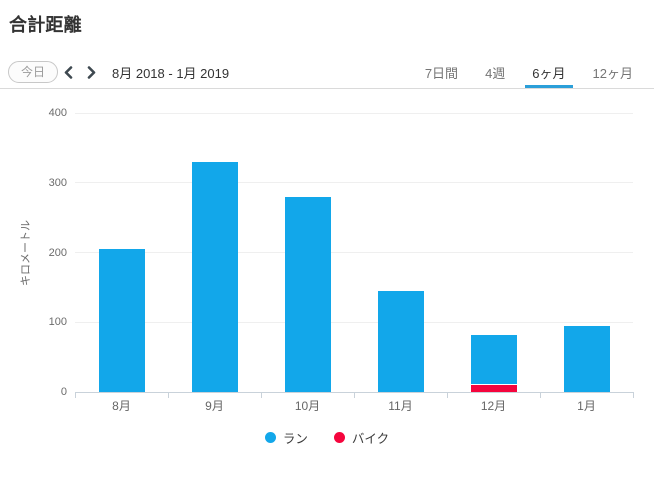 This screenshot has height=479, width=654. Describe the element at coordinates (370, 439) in the screenshot. I see `legend-label-bike: バイク` at that location.